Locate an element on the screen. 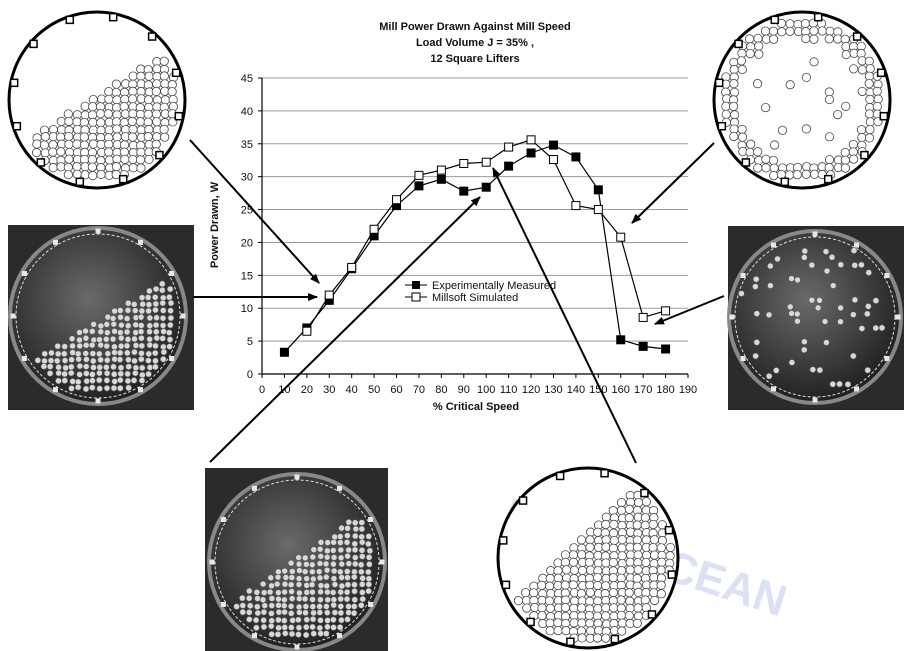  inset-photo-mid-left-lifter is located at coordinates (172, 358).